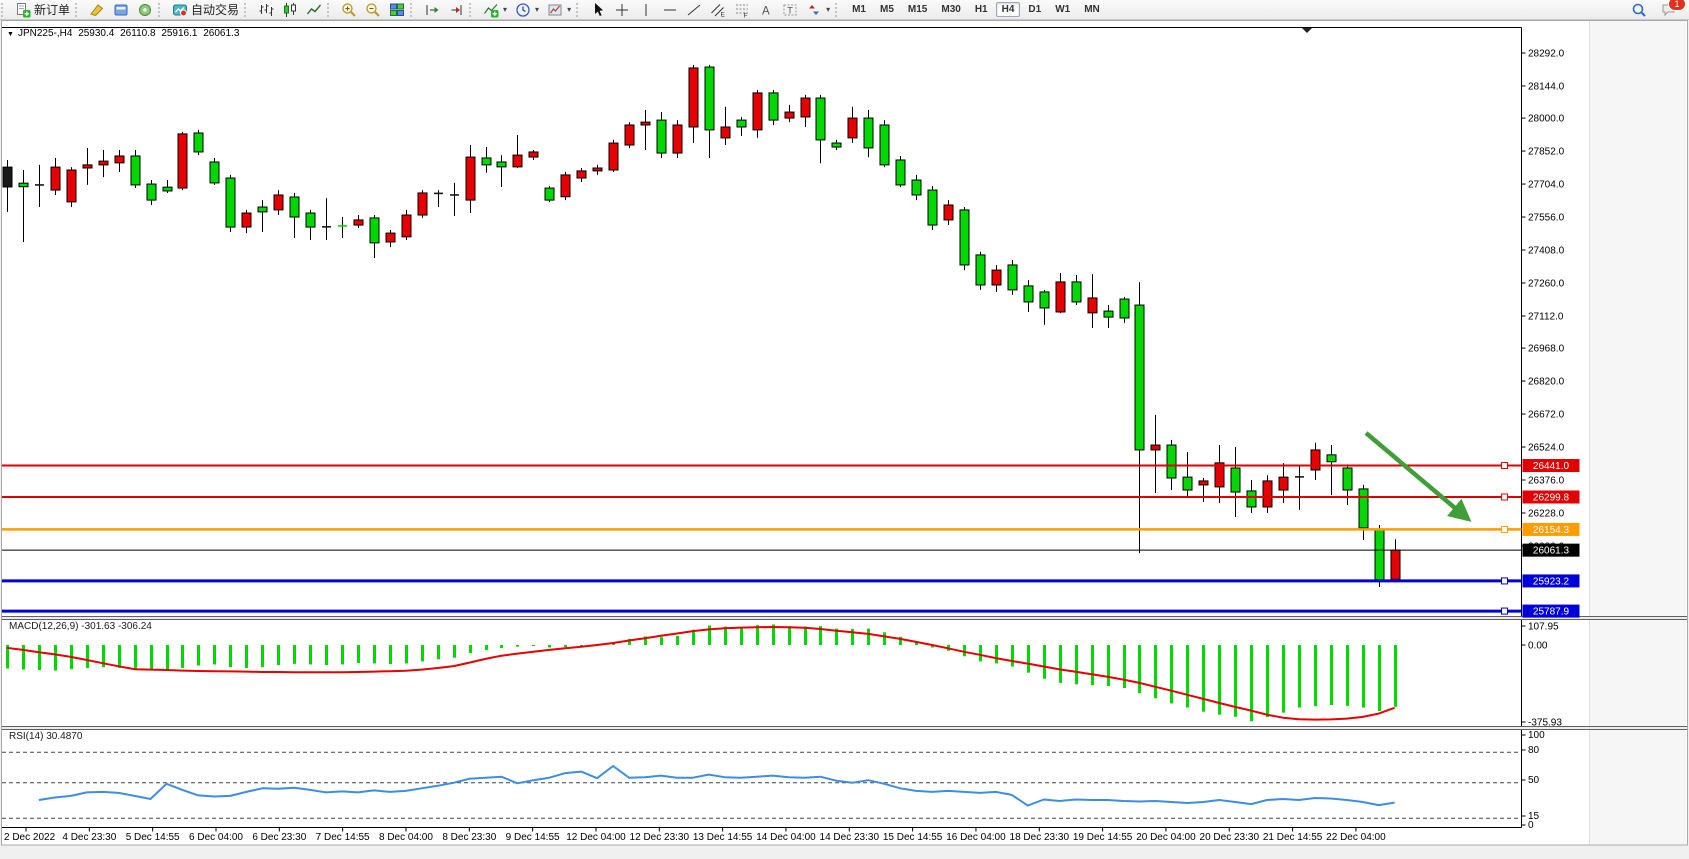  I want to click on collapse-triangle-icon: ▼, so click(10, 34).